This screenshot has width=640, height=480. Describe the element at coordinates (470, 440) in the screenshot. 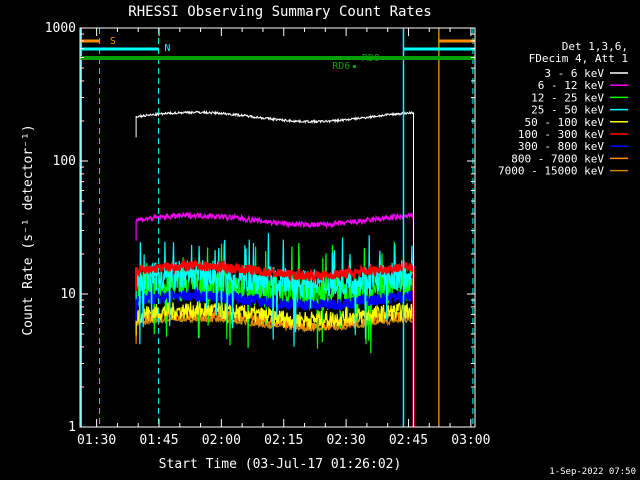

I see `x-tick-label-6: 03:00` at that location.